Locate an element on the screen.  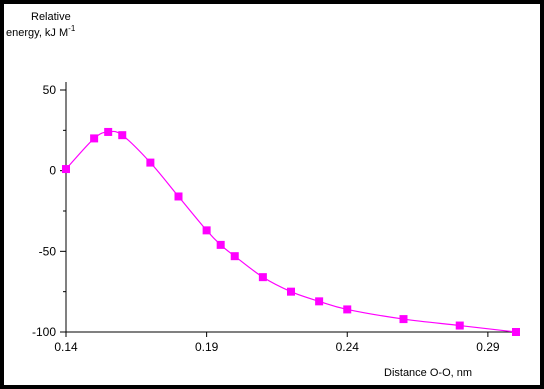
y-axis-title-line1: Relative is located at coordinates (51, 17).